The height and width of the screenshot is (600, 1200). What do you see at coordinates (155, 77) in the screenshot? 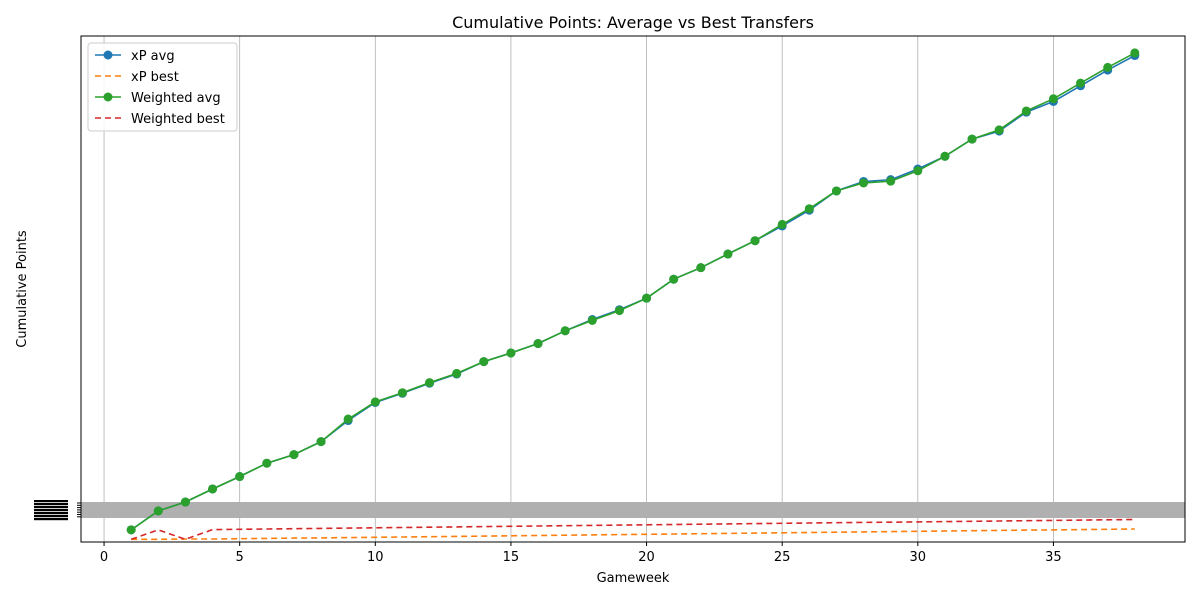
I see `legend-label: xP best` at bounding box center [155, 77].